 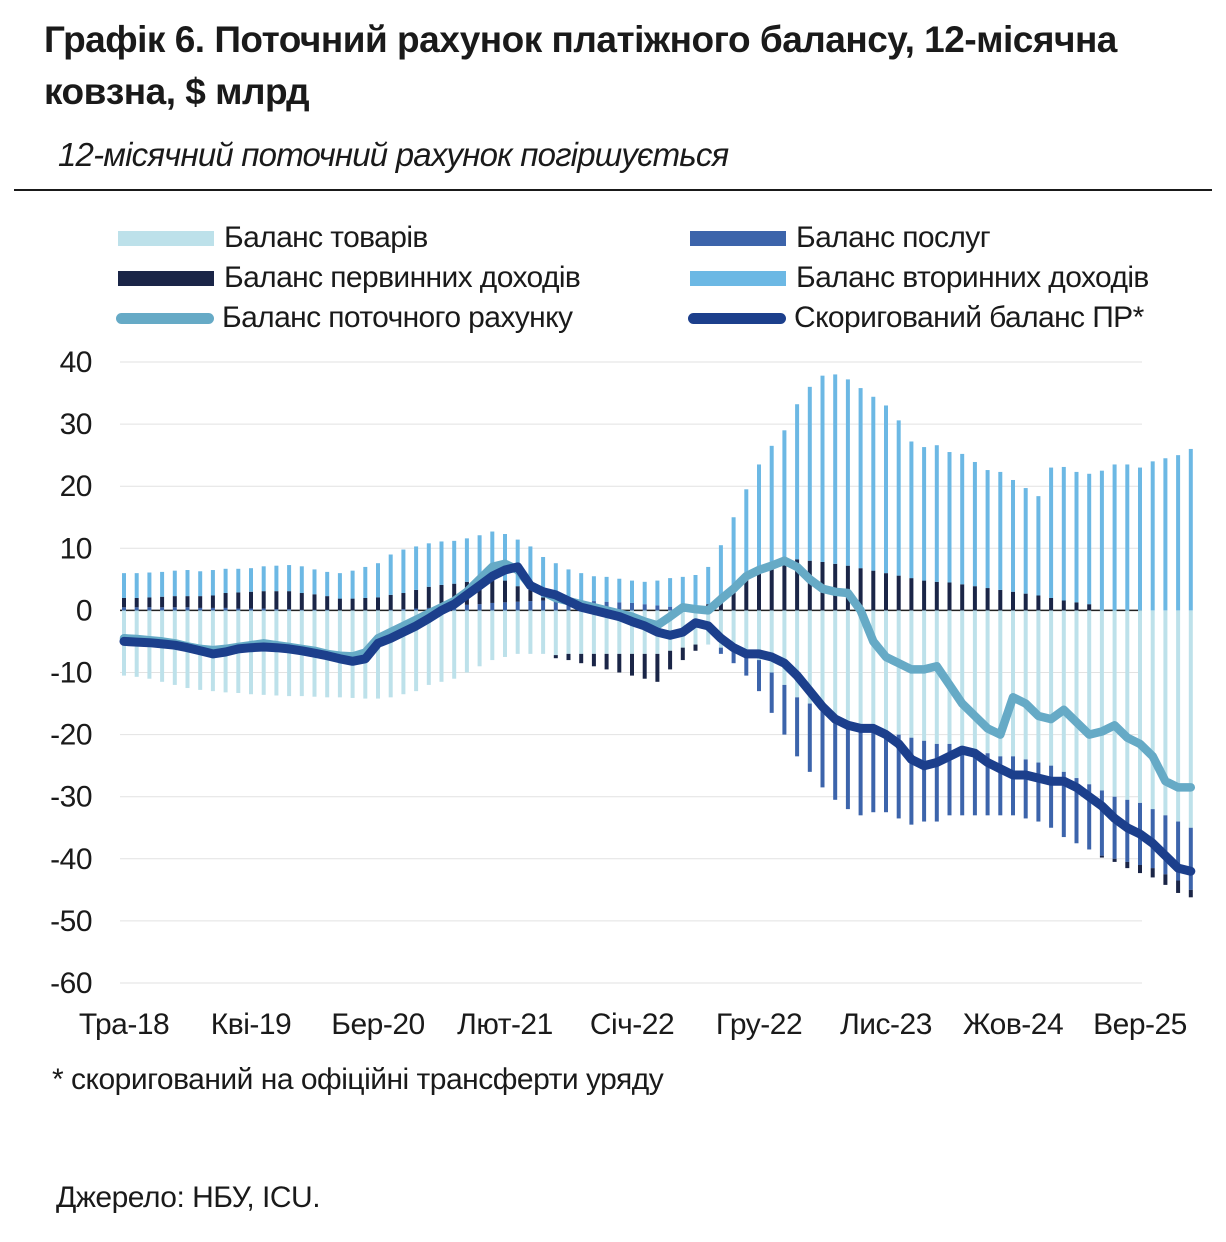 I want to click on legend-swatch-goods, so click(x=166, y=238).